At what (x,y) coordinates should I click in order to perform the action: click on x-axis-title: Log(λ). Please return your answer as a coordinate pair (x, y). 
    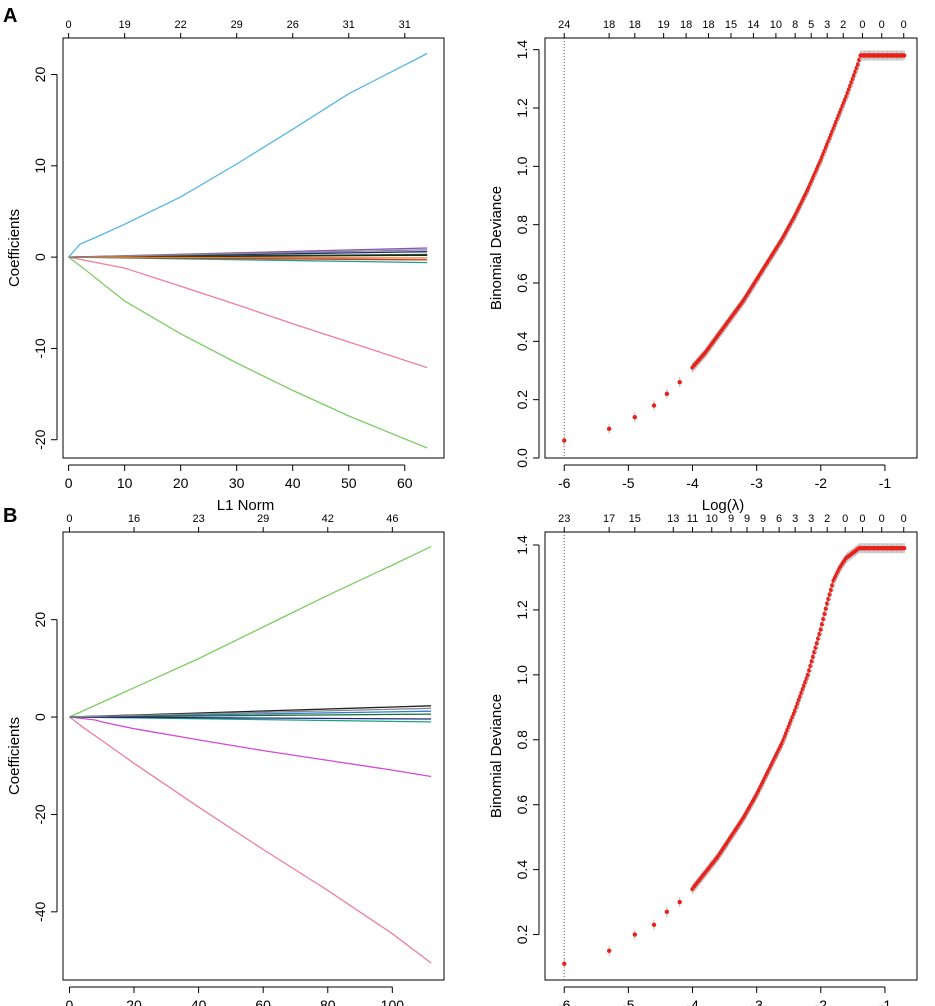
    Looking at the image, I should click on (723, 505).